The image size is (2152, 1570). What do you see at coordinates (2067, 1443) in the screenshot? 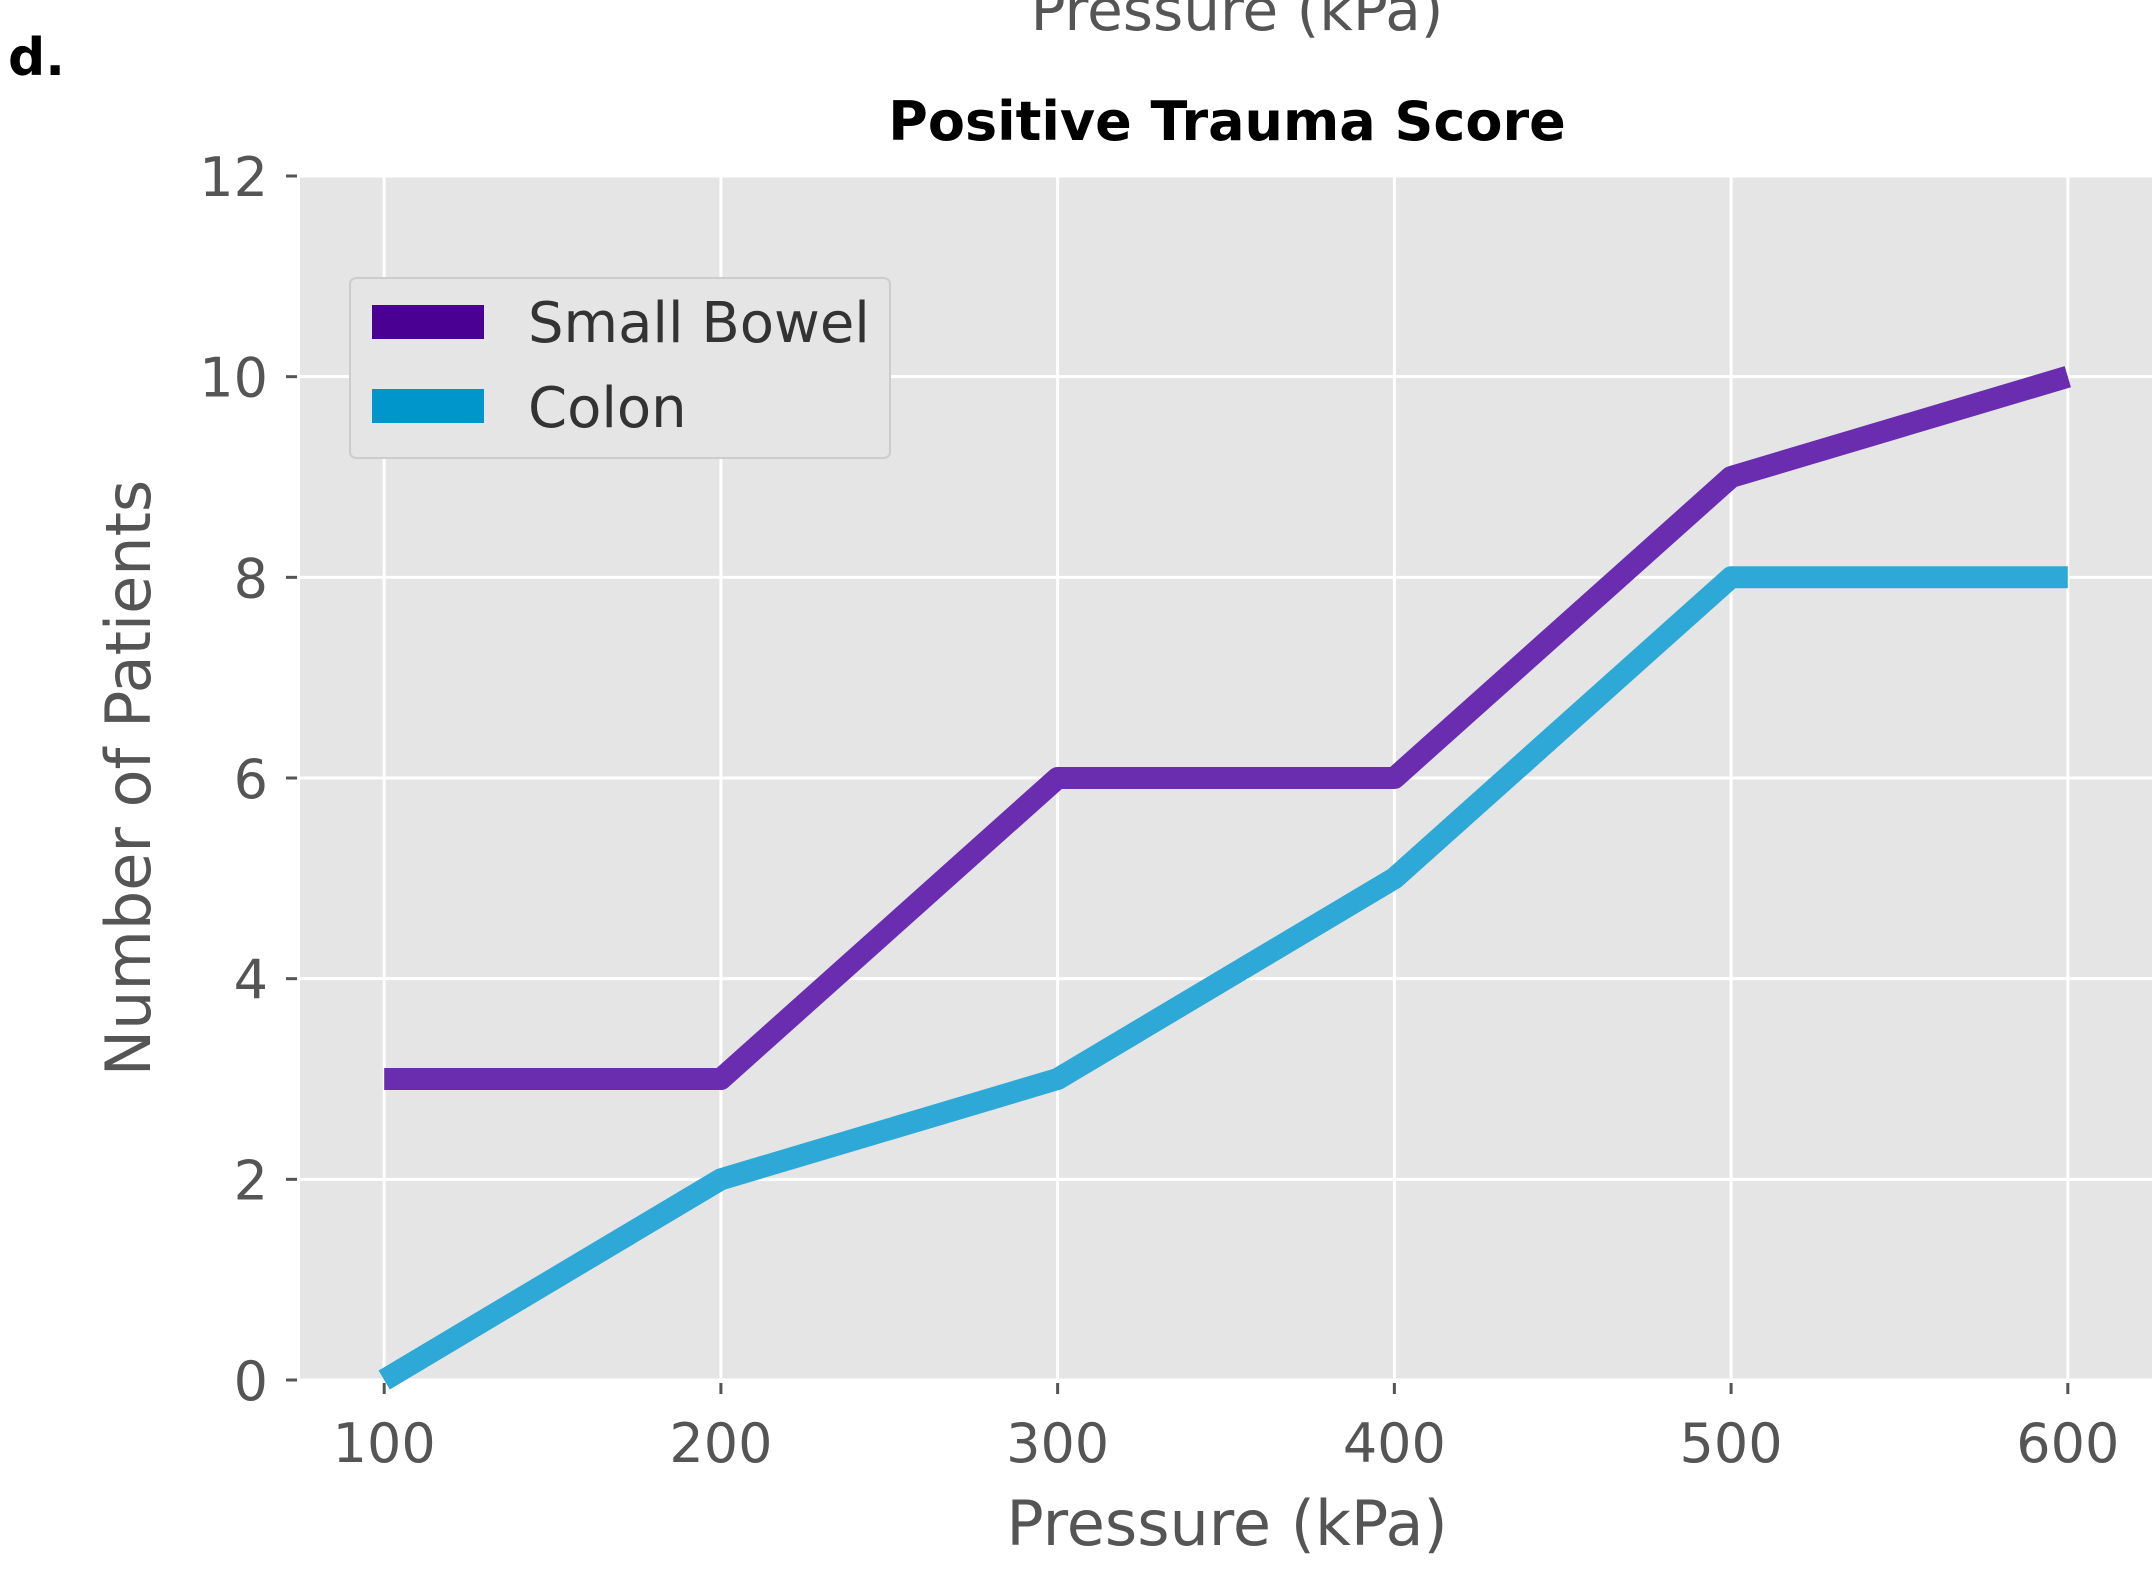
I see `x-tick-label: 600` at bounding box center [2067, 1443].